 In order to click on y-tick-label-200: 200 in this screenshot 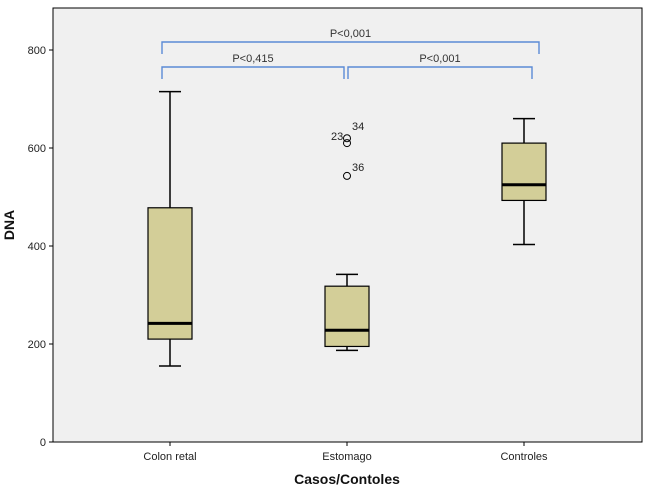, I will do `click(37, 345)`.